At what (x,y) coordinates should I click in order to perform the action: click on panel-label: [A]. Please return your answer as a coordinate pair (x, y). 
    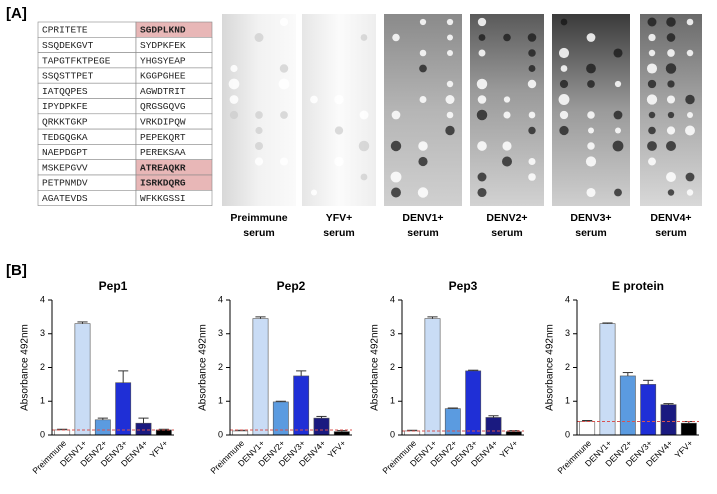
    Looking at the image, I should click on (16, 13).